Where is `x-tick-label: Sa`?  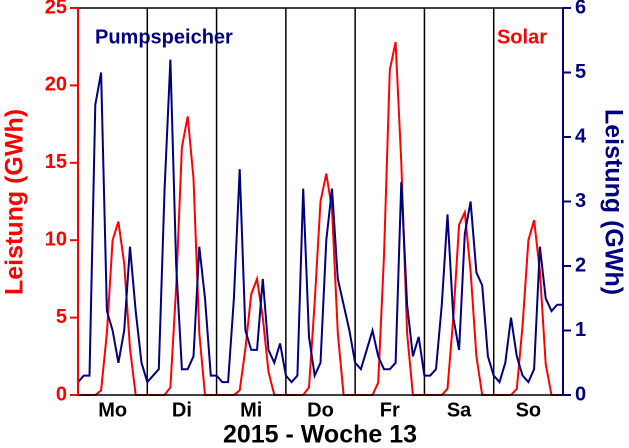 x-tick-label: Sa is located at coordinates (459, 410).